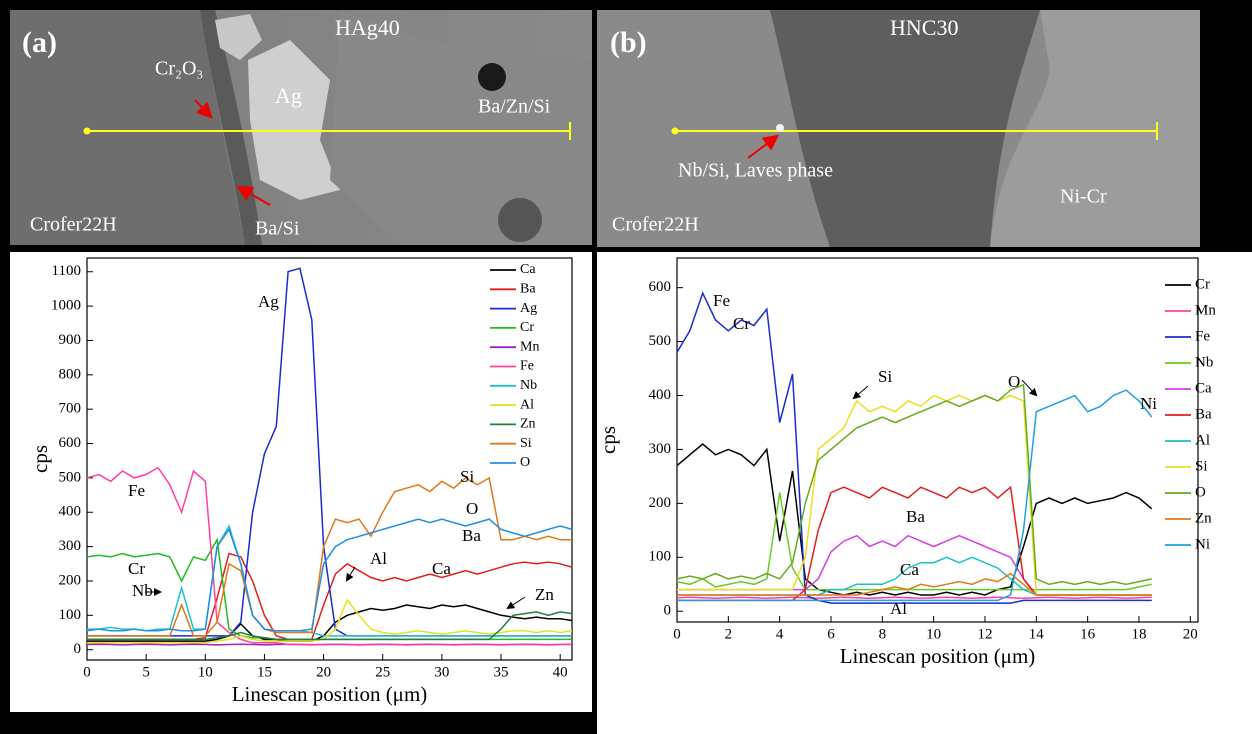 The image size is (1252, 734). I want to click on x-tick-label: 25, so click(382, 672).